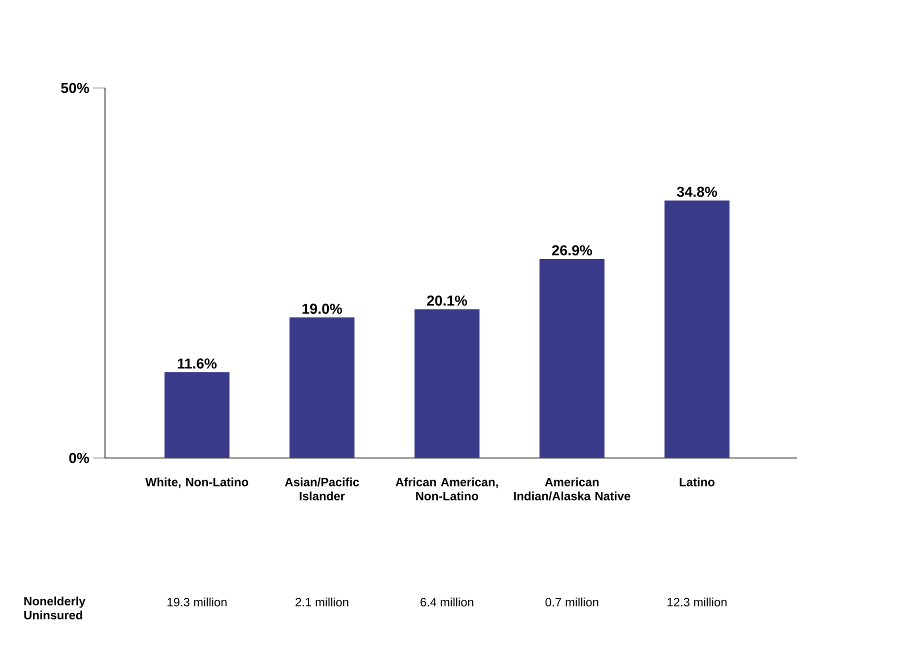 This screenshot has width=908, height=646. I want to click on text: 19.3 million, so click(197, 602).